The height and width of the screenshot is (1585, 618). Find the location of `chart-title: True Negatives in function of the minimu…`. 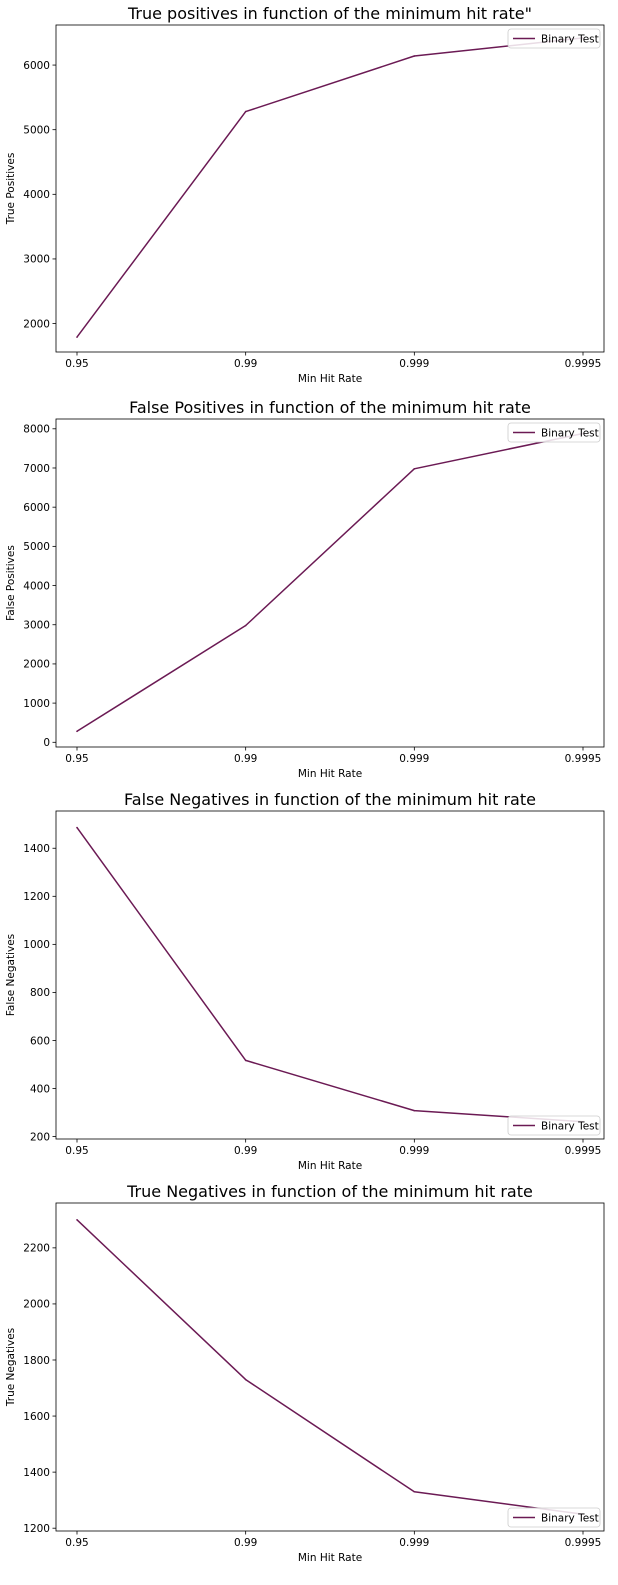

chart-title: True Negatives in function of the minimu… is located at coordinates (329, 1191).